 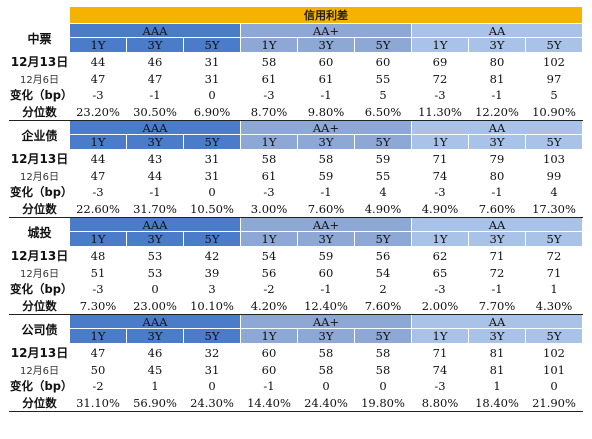 I want to click on table-cell: 81, so click(x=497, y=78).